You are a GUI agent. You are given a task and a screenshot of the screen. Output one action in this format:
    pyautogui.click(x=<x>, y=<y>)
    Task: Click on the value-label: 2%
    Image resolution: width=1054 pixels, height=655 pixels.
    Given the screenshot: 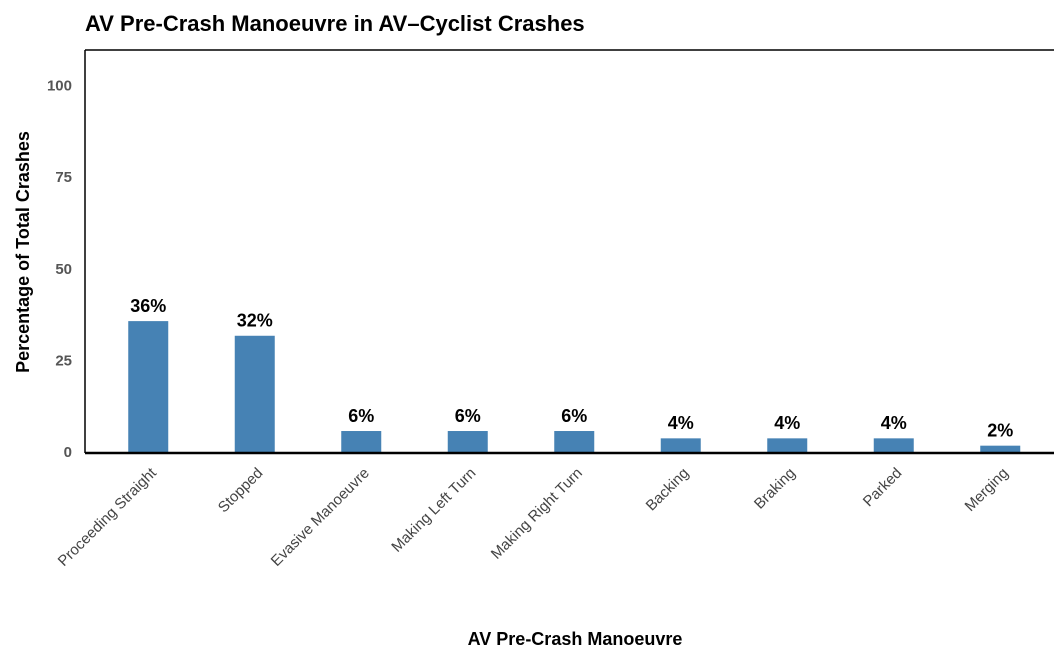 What is the action you would take?
    pyautogui.click(x=1000, y=430)
    